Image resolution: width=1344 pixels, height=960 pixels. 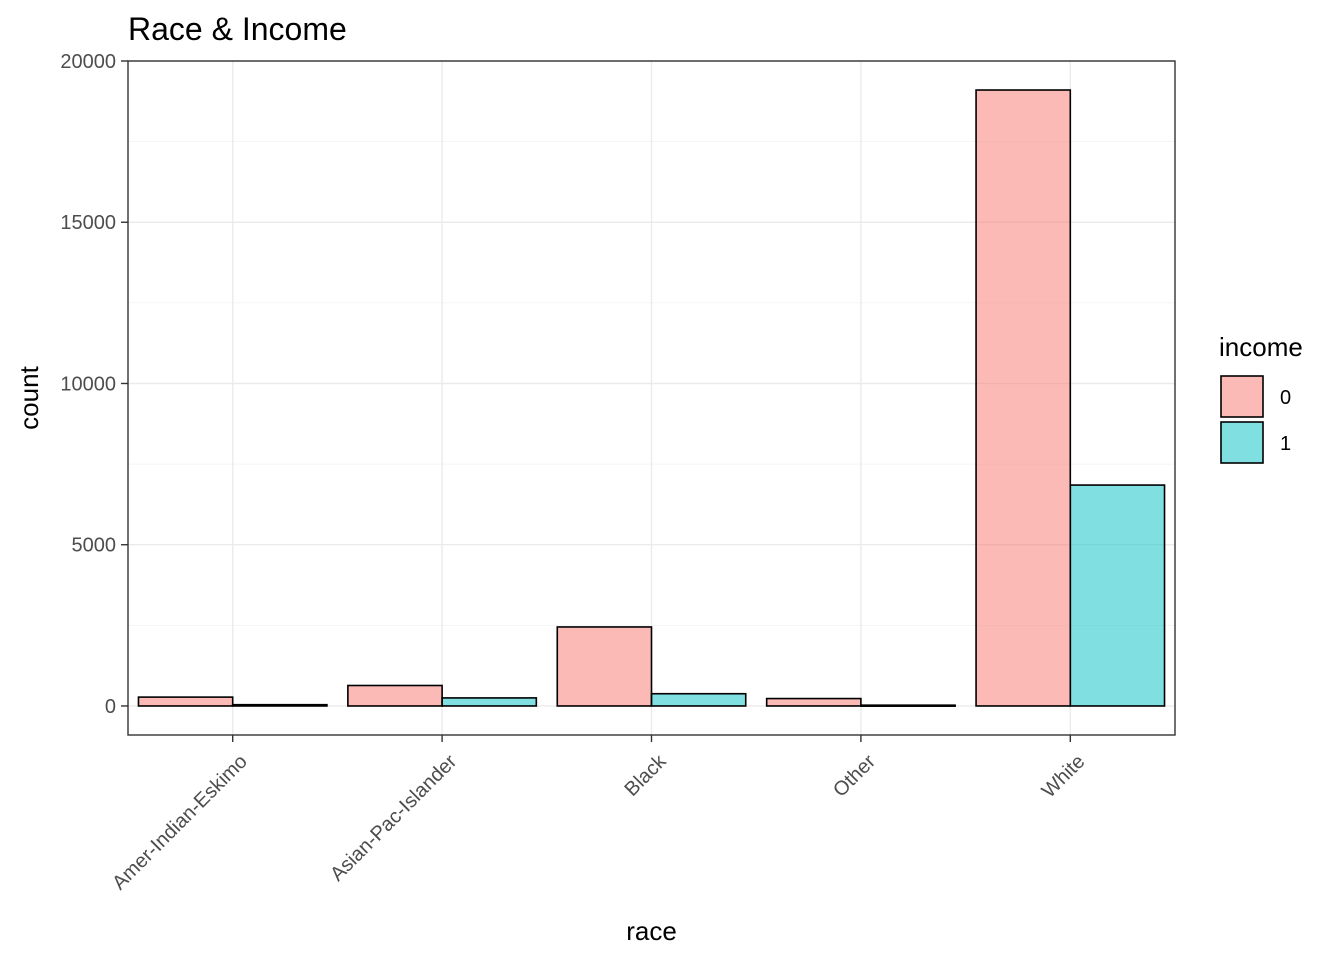 I want to click on y-tick-label: 5000, so click(x=94, y=546).